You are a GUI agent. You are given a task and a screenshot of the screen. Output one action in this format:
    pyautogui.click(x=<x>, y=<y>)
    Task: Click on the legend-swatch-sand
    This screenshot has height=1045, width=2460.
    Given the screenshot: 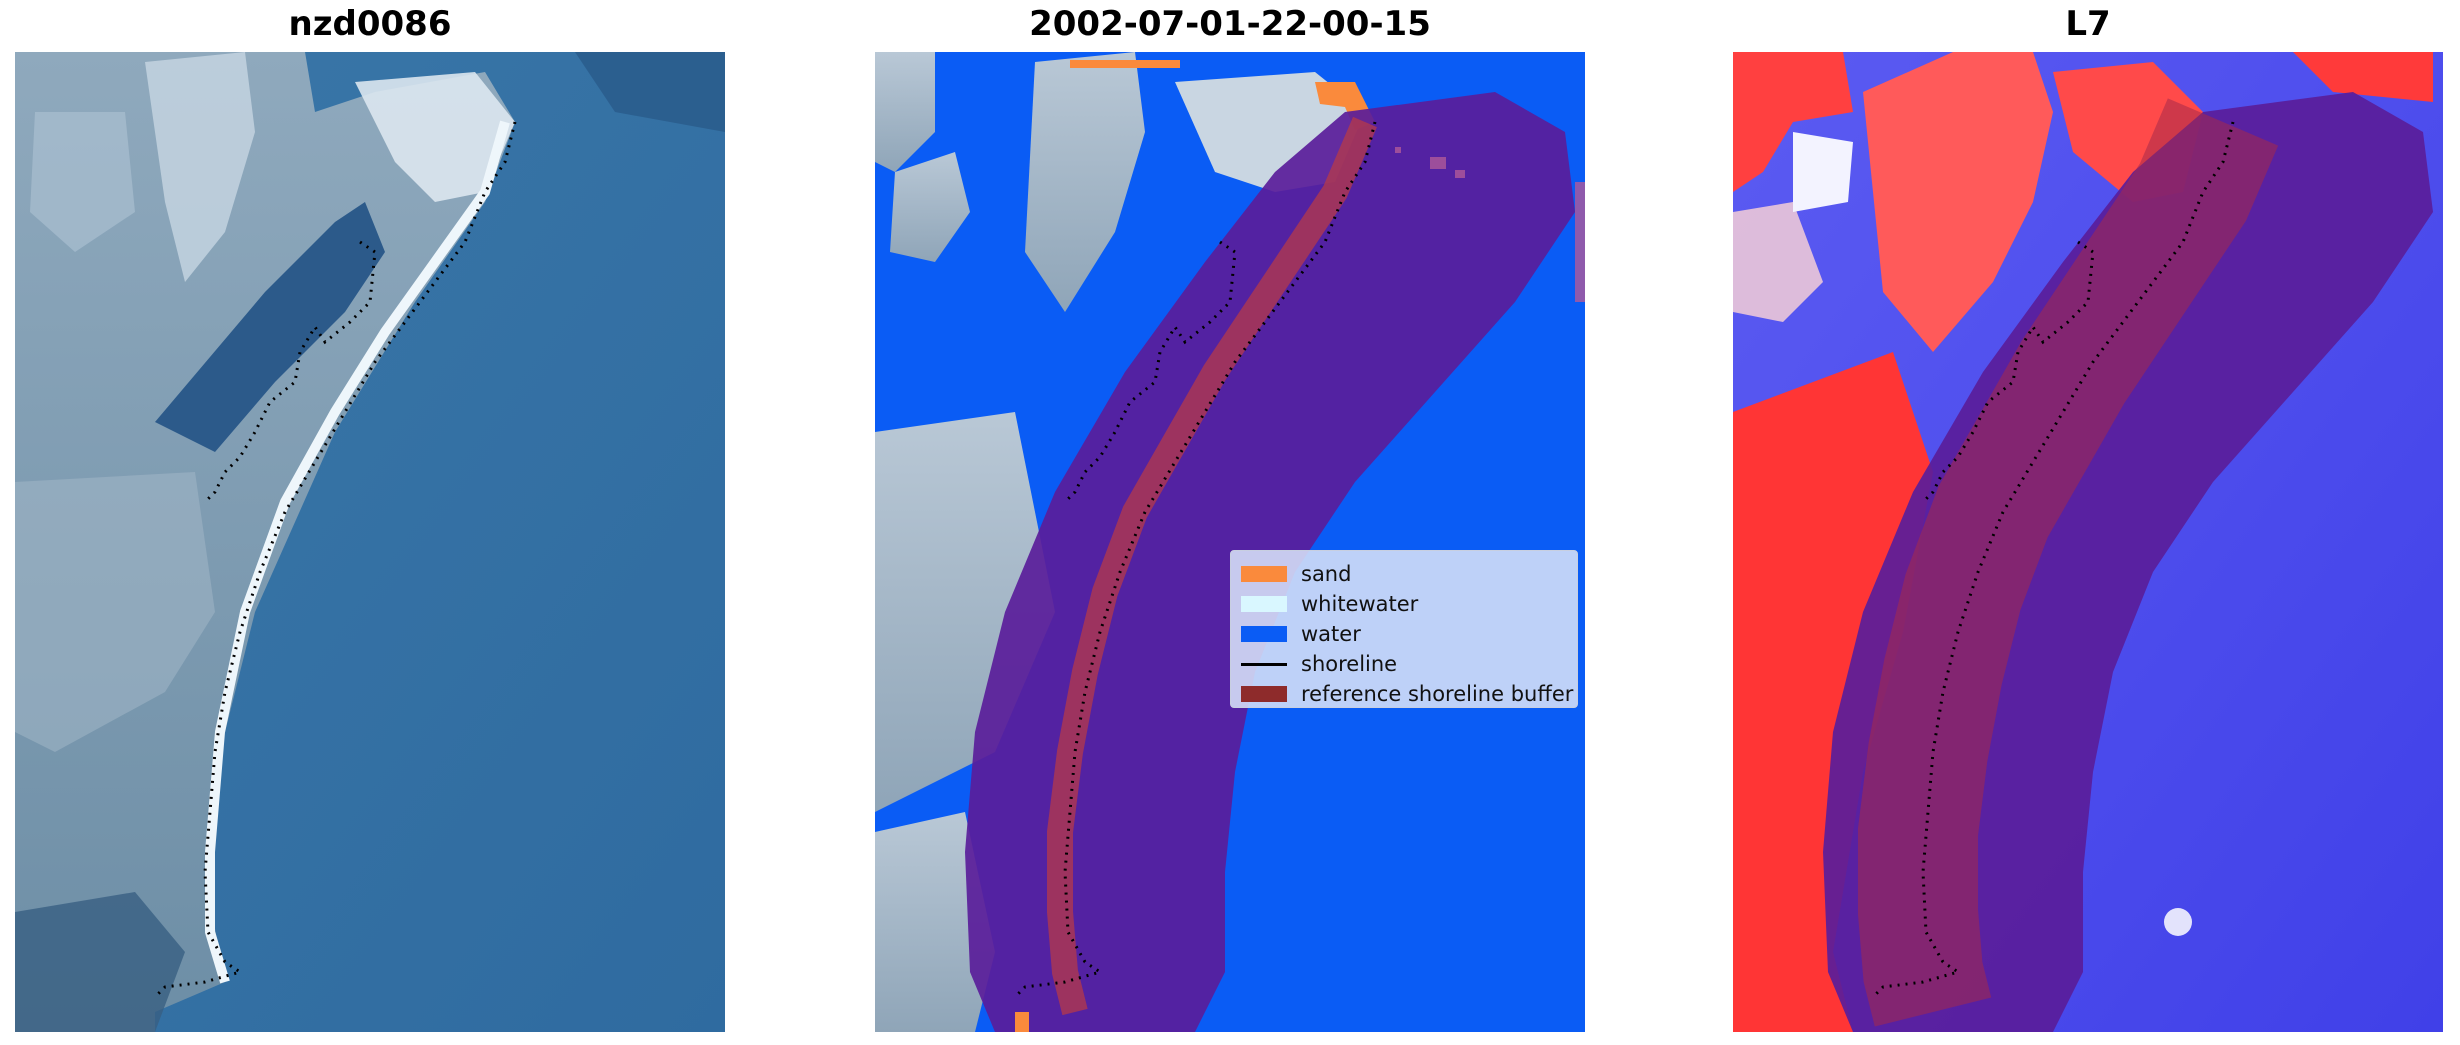 What is the action you would take?
    pyautogui.click(x=1264, y=574)
    